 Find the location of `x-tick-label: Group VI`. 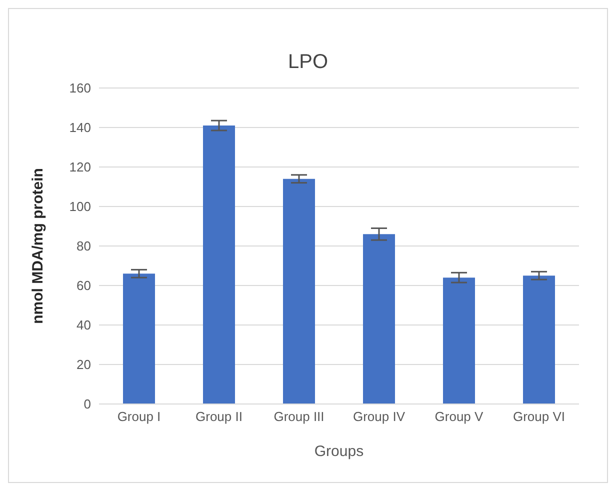

x-tick-label: Group VI is located at coordinates (539, 416).